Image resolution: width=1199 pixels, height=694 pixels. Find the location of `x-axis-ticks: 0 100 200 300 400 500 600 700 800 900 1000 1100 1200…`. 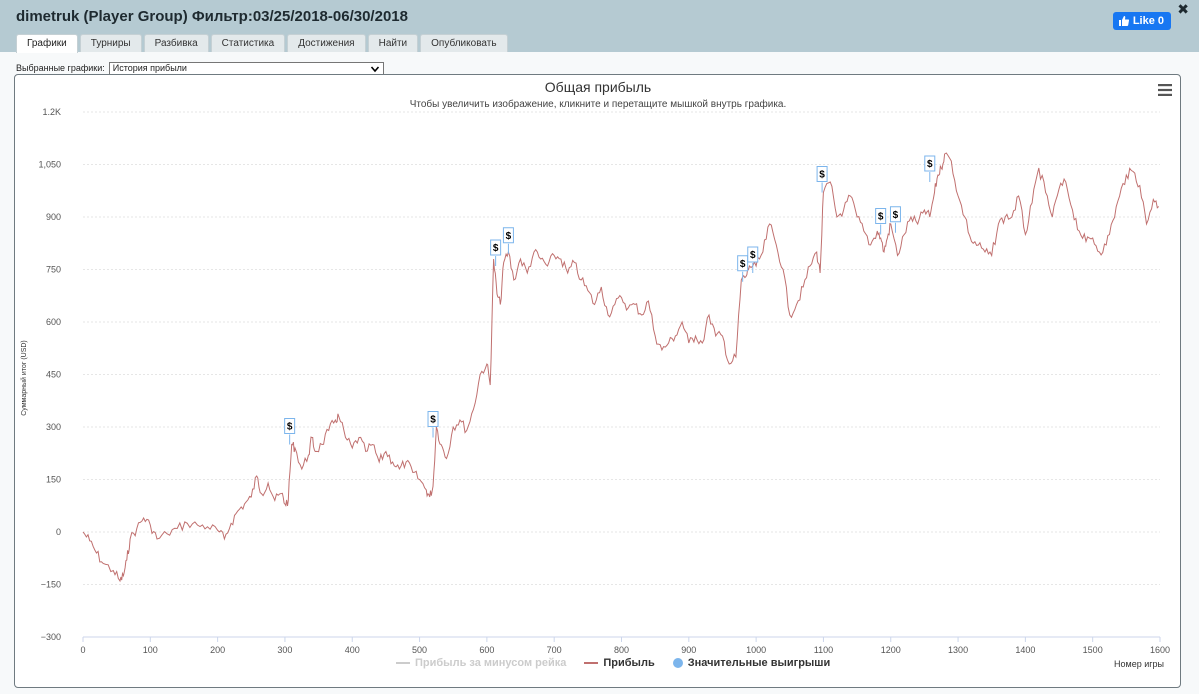

x-axis-ticks: 0 100 200 300 400 500 600 700 800 900 1000 1100 1200… is located at coordinates (625, 646).